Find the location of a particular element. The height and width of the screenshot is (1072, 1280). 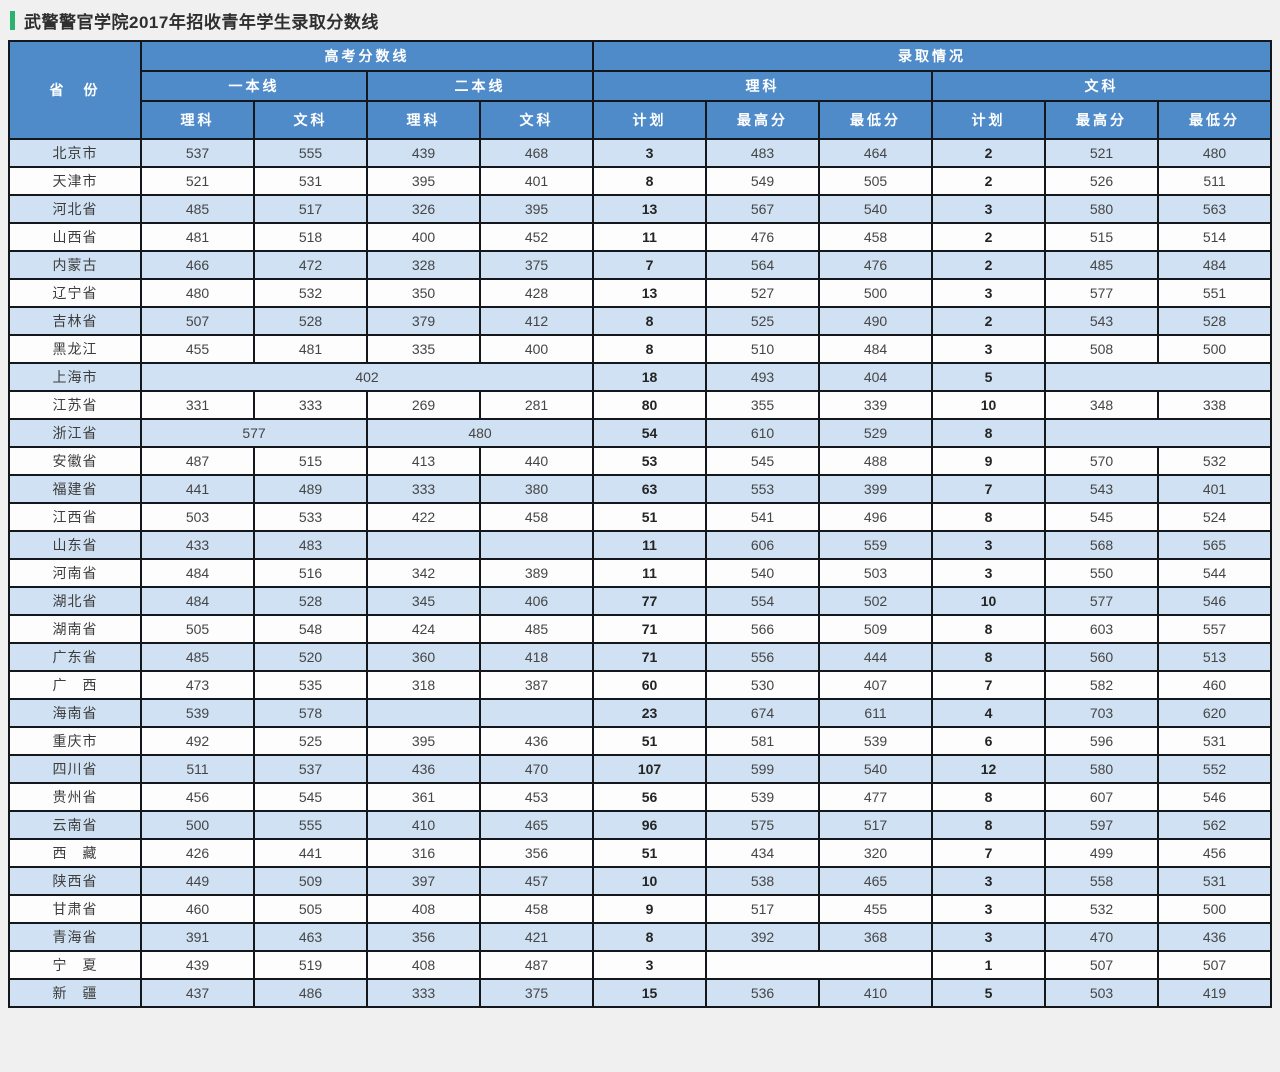

score-cell: 470 is located at coordinates (1101, 937).